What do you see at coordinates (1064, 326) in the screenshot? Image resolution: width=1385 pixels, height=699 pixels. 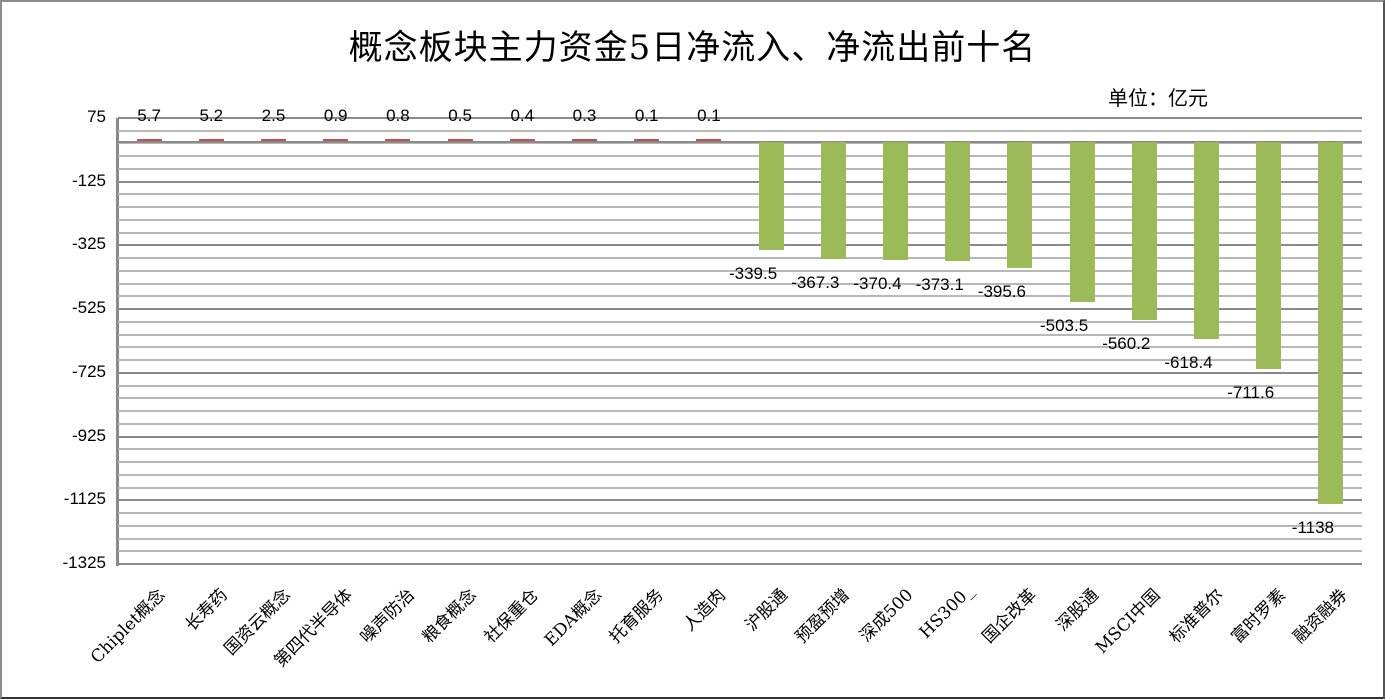 I see `data-label: -503.5` at bounding box center [1064, 326].